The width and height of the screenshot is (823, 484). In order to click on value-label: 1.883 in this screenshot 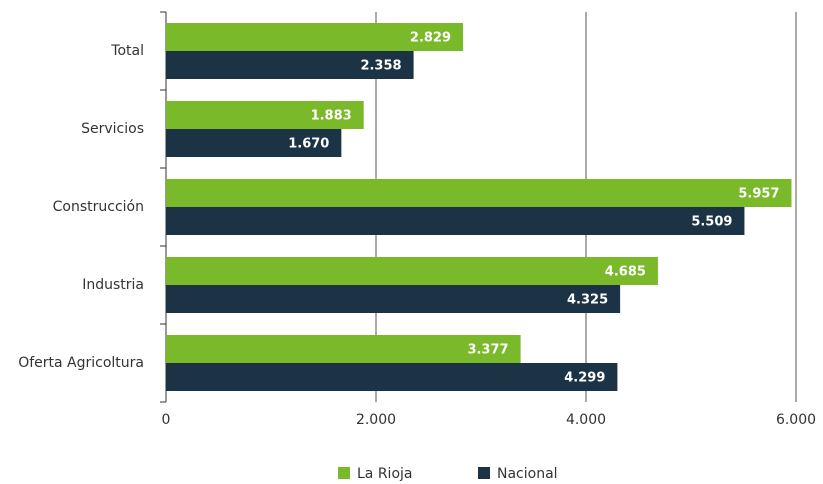, I will do `click(331, 116)`.